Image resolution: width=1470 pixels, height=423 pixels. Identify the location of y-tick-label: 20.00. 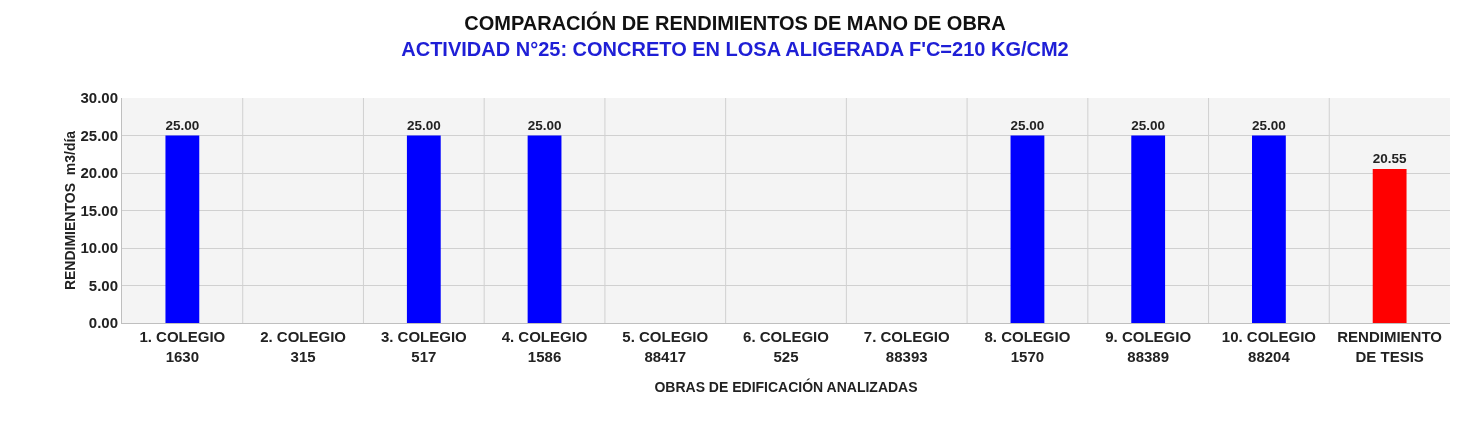
(99, 173).